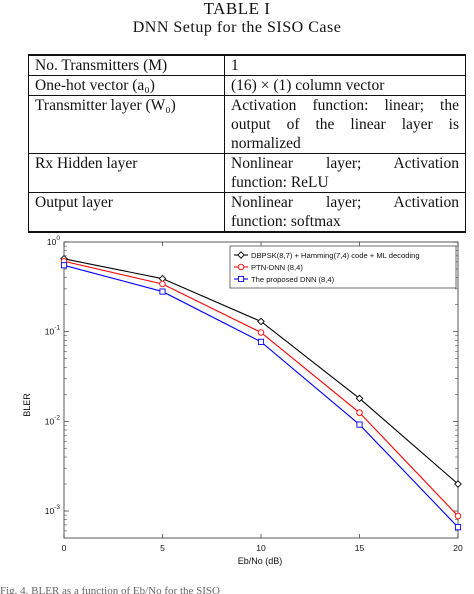  What do you see at coordinates (53, 331) in the screenshot?
I see `y-tick-label: 10⁻¹` at bounding box center [53, 331].